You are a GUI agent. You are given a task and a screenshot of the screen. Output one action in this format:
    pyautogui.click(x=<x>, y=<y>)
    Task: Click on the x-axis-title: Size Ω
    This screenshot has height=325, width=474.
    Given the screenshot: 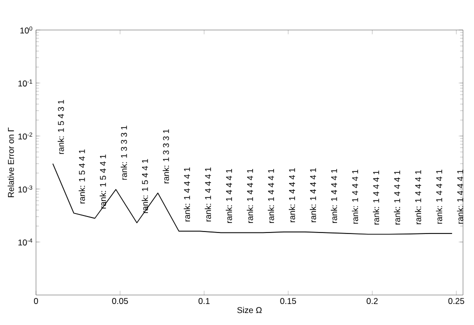 What is the action you would take?
    pyautogui.click(x=249, y=310)
    